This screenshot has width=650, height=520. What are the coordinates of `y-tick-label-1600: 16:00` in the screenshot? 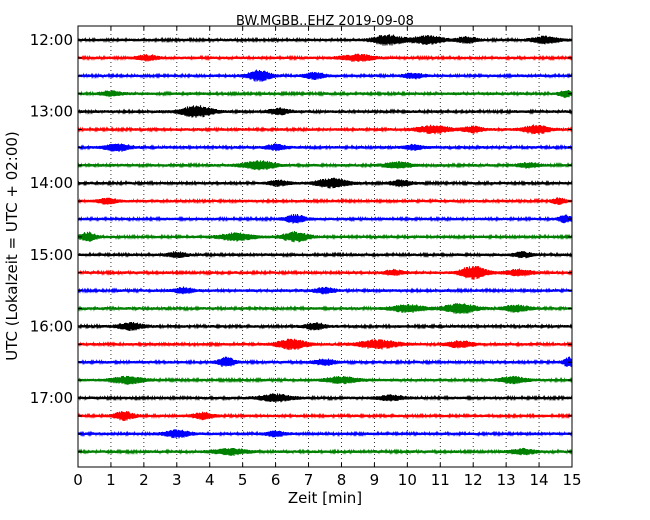 It's located at (51, 326).